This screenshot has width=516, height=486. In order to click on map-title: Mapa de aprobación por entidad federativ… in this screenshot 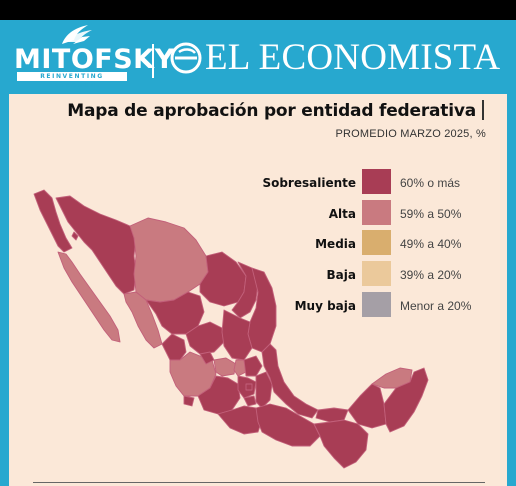, I will do `click(271, 111)`.